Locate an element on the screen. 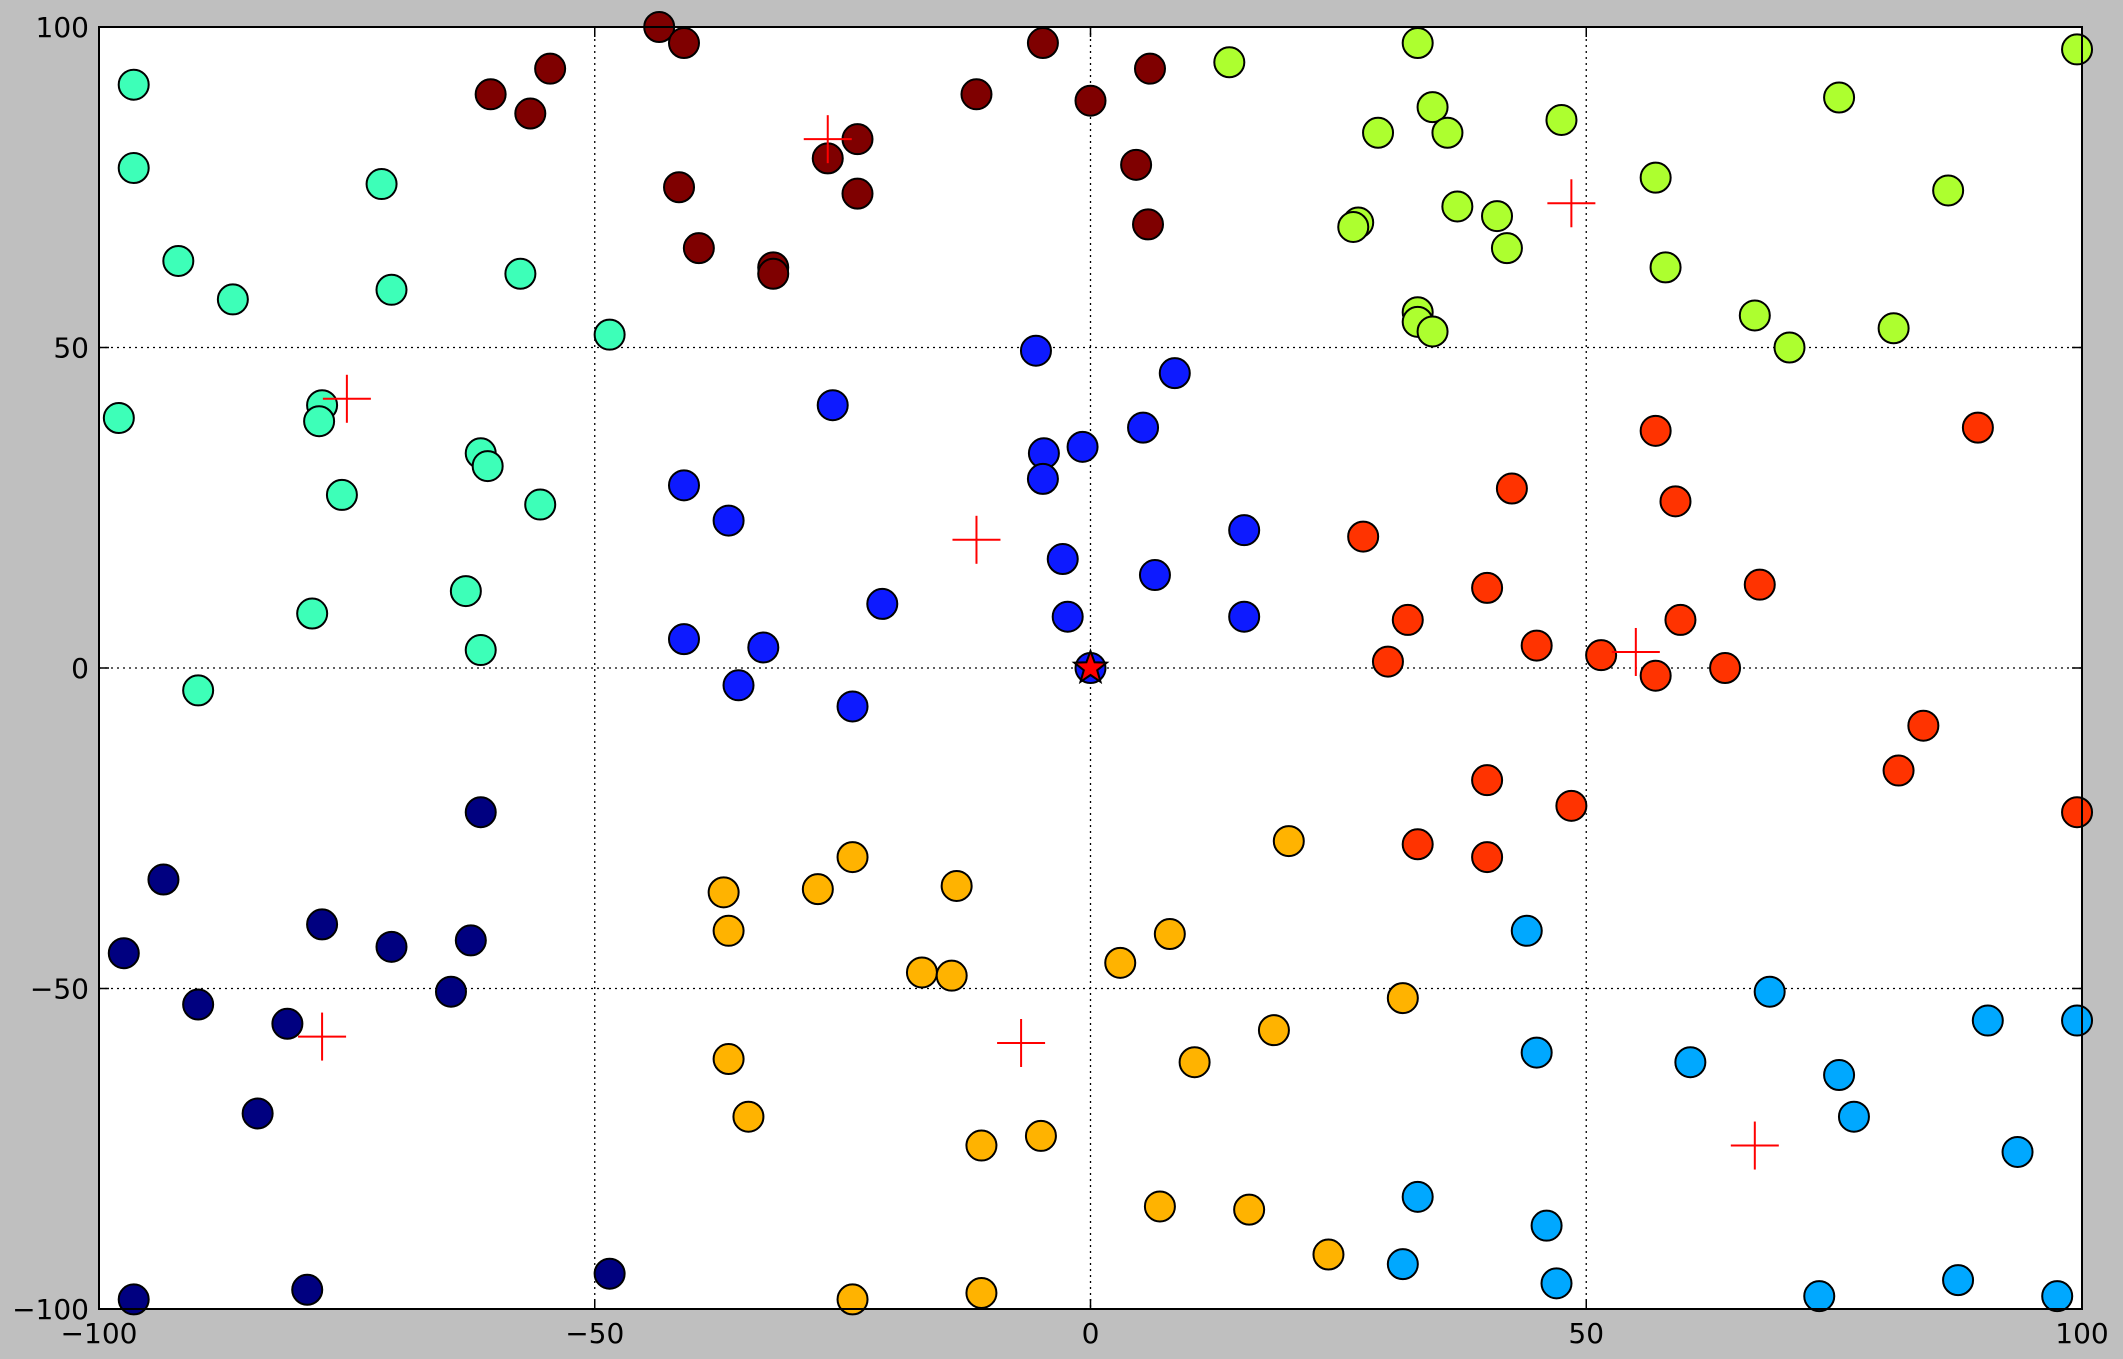  y-tick-label: 100 is located at coordinates (62, 27).